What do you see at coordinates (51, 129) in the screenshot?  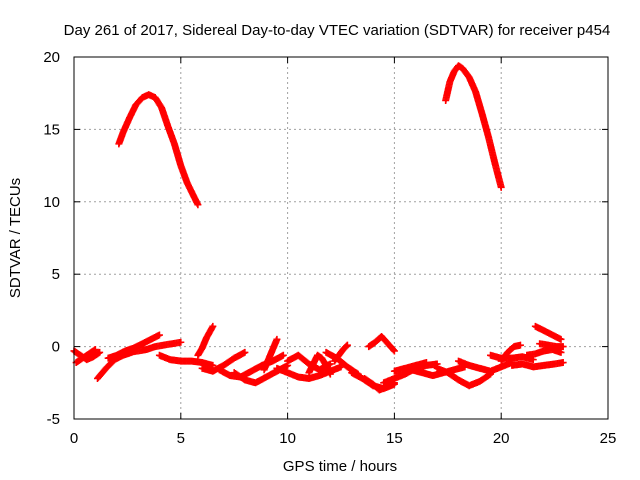 I see `y-tick-label: 15` at bounding box center [51, 129].